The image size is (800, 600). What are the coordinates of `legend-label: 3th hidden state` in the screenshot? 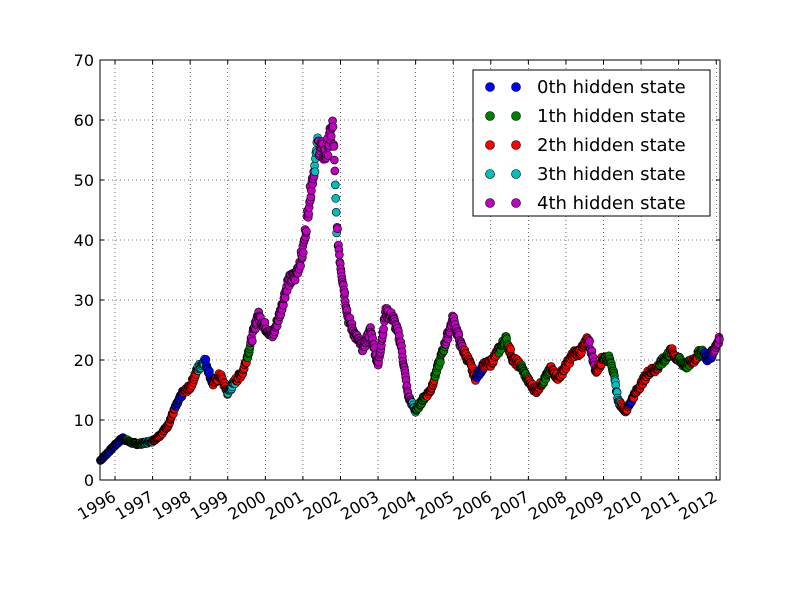 It's located at (611, 174).